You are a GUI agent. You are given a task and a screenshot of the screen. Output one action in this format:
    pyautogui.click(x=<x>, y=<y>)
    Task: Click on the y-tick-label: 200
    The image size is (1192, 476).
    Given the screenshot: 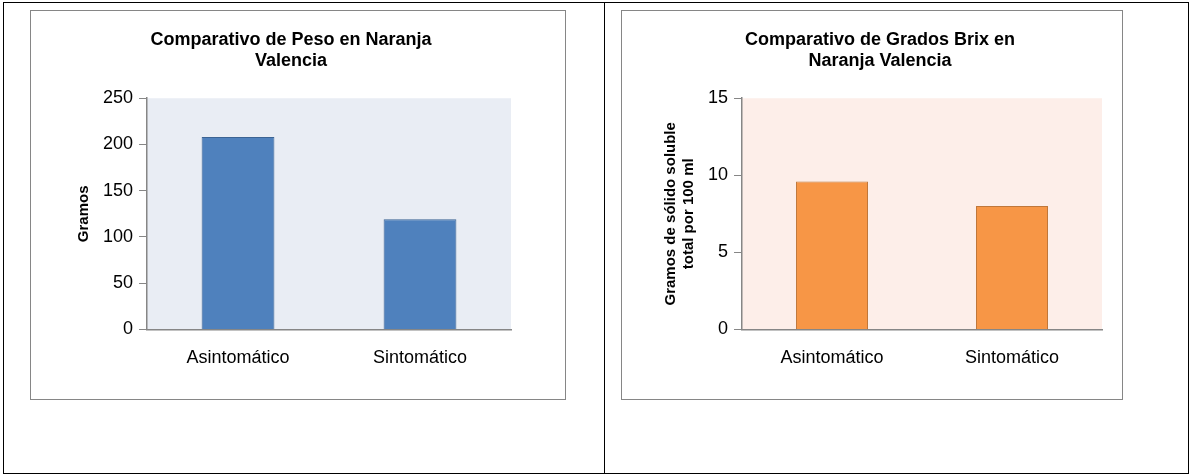 What is the action you would take?
    pyautogui.click(x=118, y=143)
    